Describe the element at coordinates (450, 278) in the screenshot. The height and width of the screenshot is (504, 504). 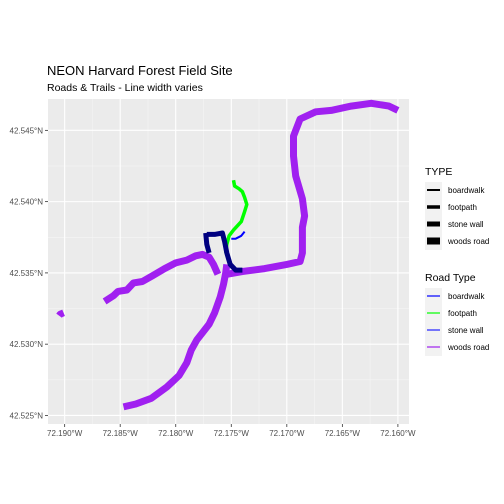
I see `legend-title: Road Type` at that location.